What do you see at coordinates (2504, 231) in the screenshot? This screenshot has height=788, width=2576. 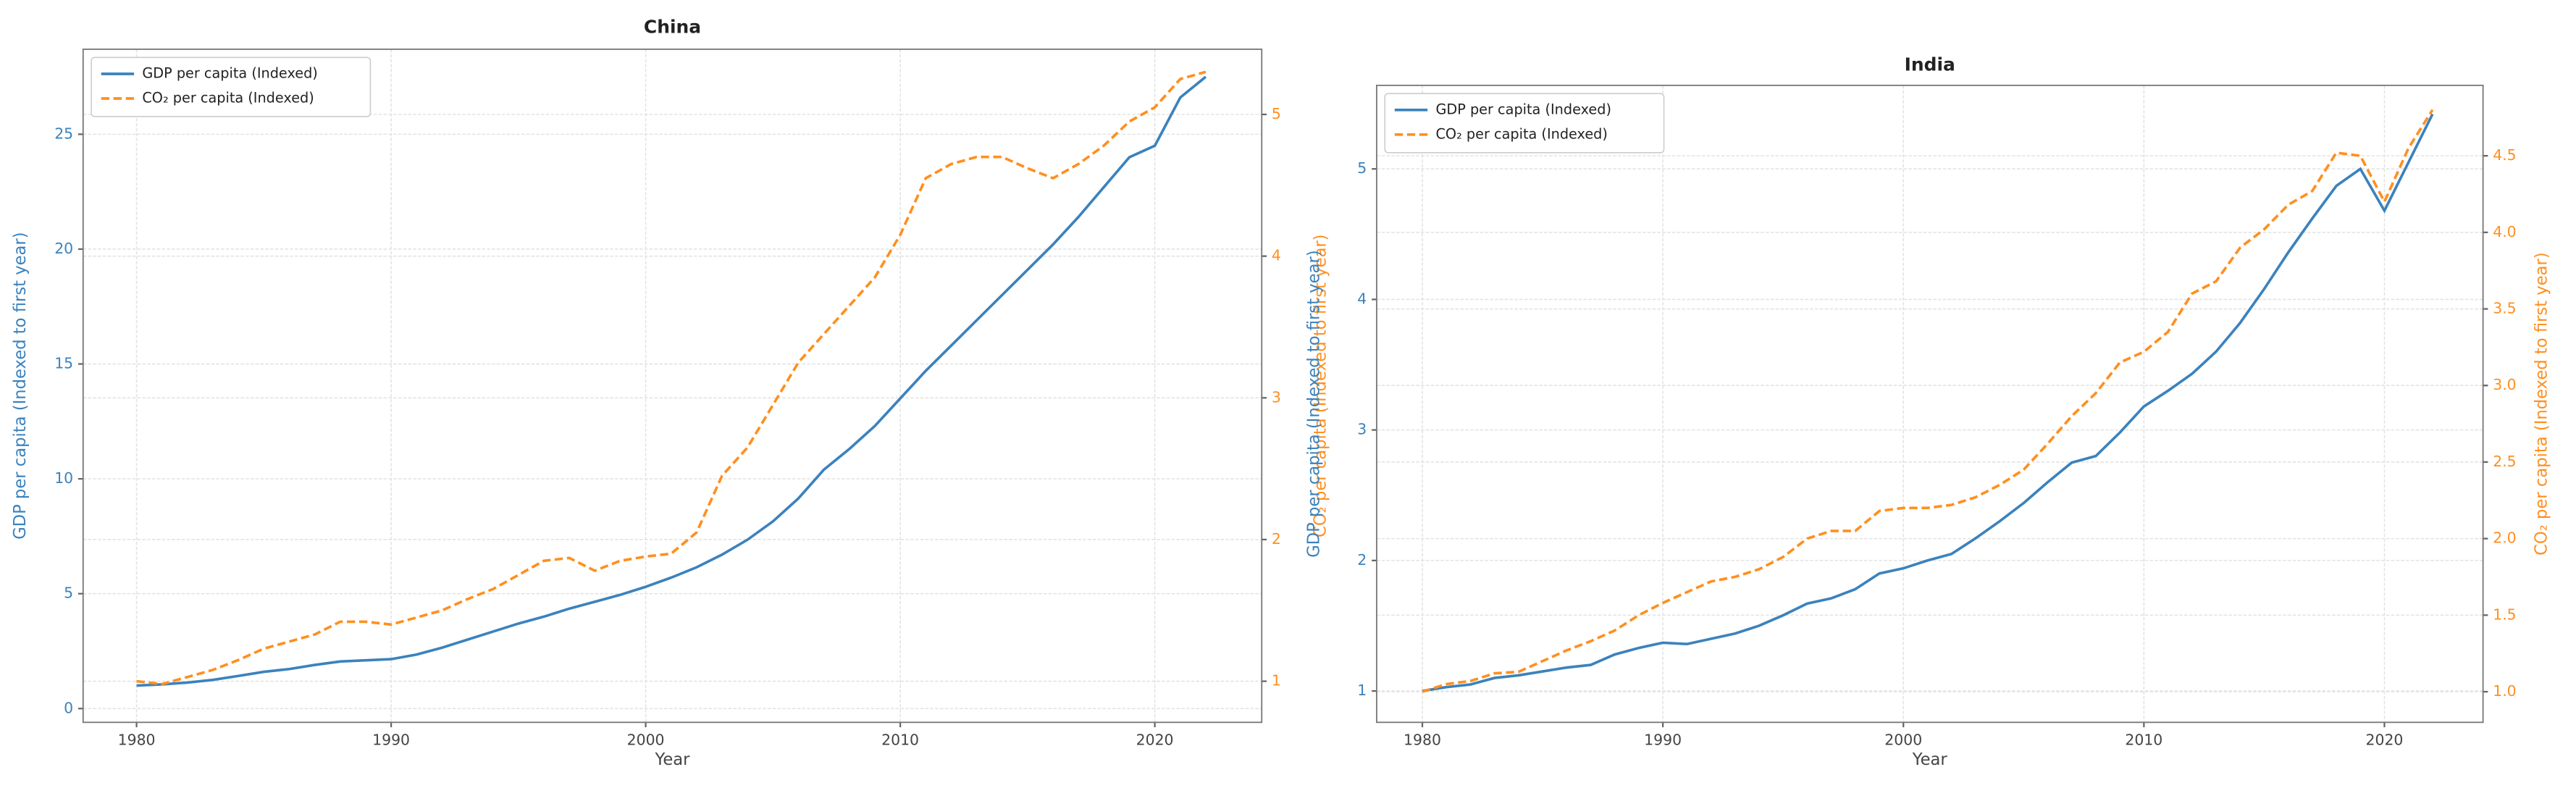 I see `y2-tick-label: 4.0` at bounding box center [2504, 231].